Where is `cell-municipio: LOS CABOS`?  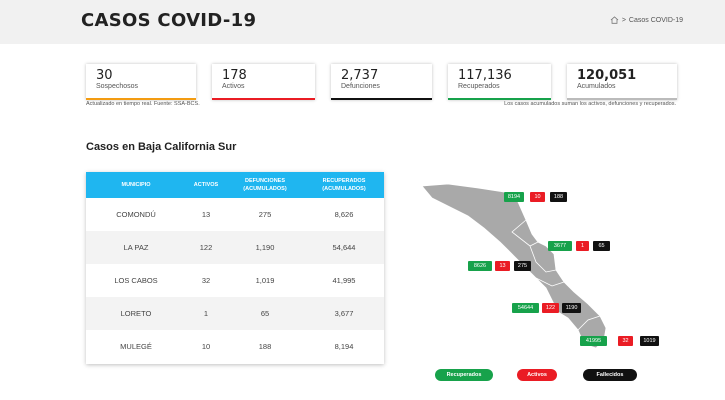 cell-municipio: LOS CABOS is located at coordinates (136, 280).